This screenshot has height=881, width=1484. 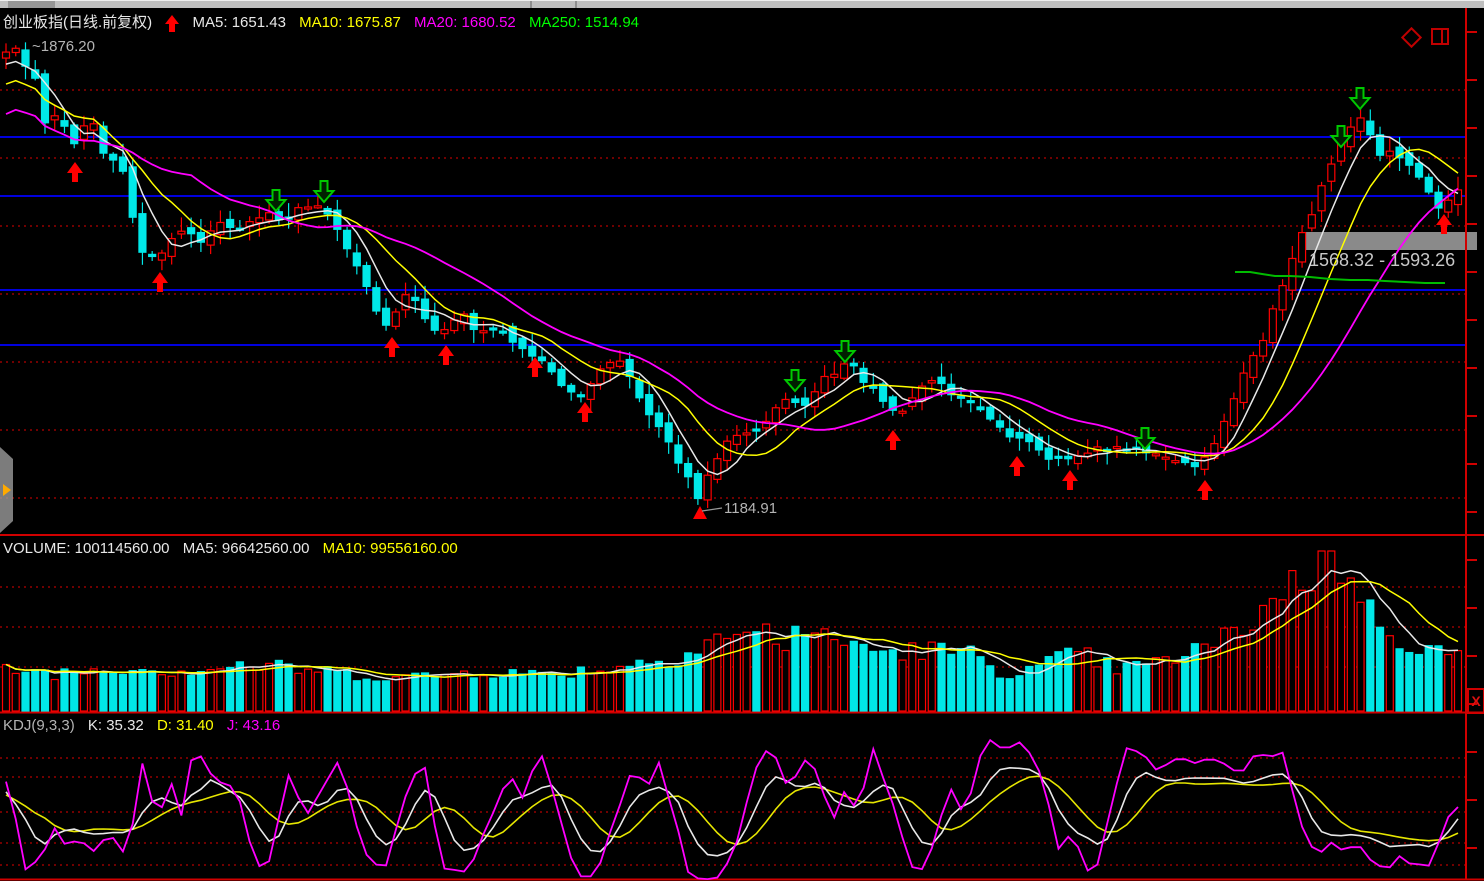 I want to click on chart-title: 创业板指(日线.前复权), so click(x=78, y=22).